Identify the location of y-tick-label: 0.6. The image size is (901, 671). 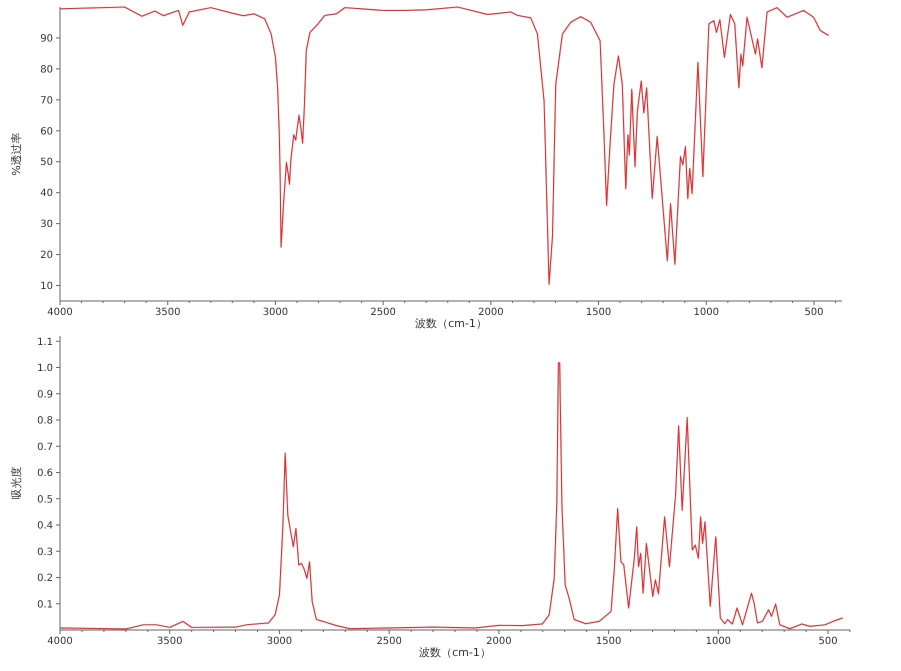
(45, 473).